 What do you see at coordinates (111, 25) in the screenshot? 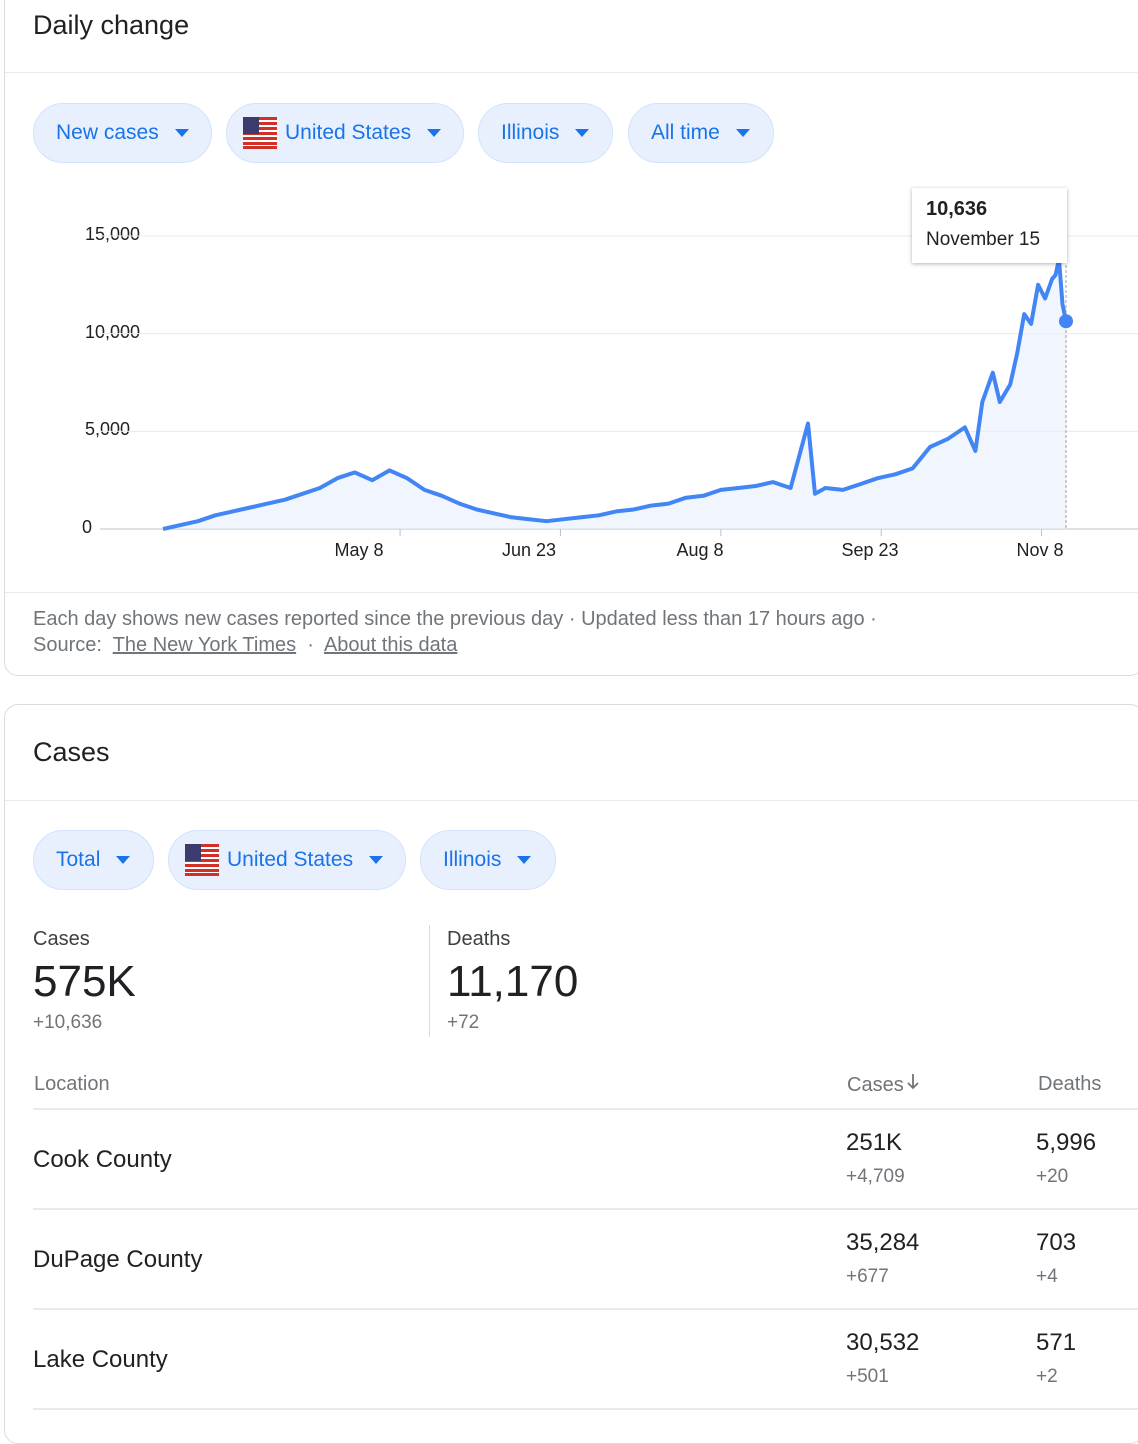
I see `card-title: Daily change` at bounding box center [111, 25].